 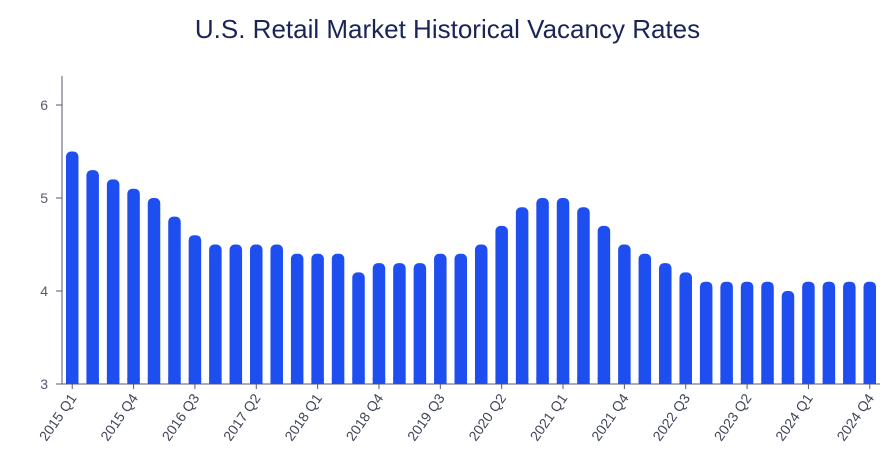 What do you see at coordinates (365, 416) in the screenshot?
I see `x-tick-label: 2018 Q4` at bounding box center [365, 416].